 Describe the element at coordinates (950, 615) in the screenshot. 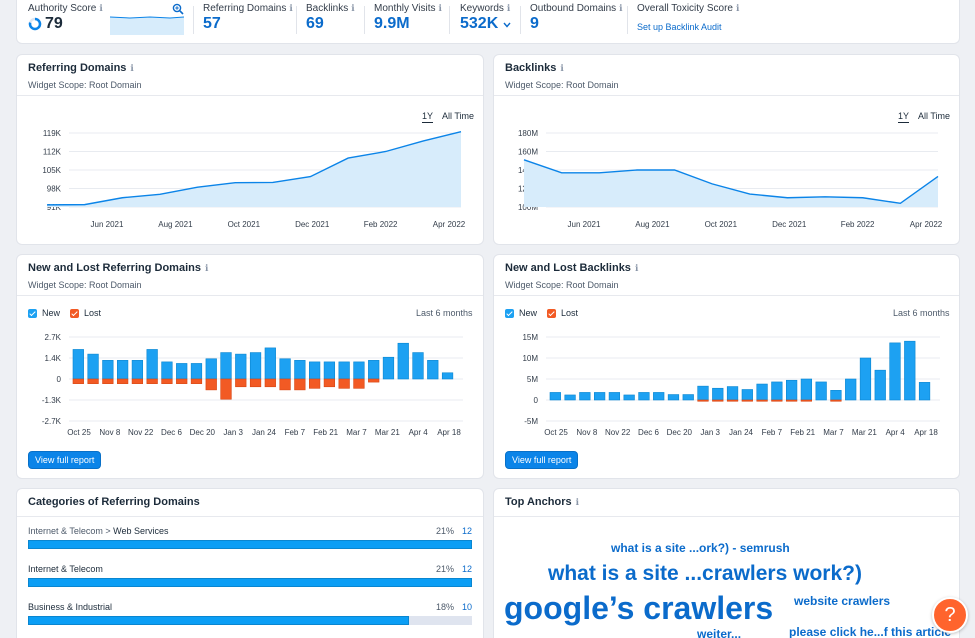

I see `help-button: ?` at that location.